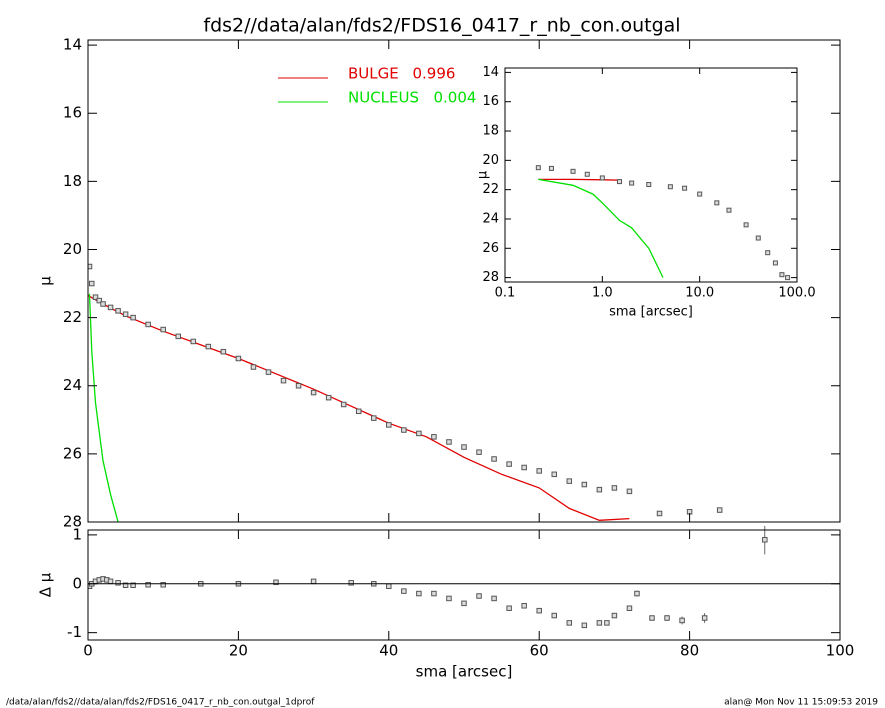  I want to click on legend-fraction: 0.996, so click(434, 74).